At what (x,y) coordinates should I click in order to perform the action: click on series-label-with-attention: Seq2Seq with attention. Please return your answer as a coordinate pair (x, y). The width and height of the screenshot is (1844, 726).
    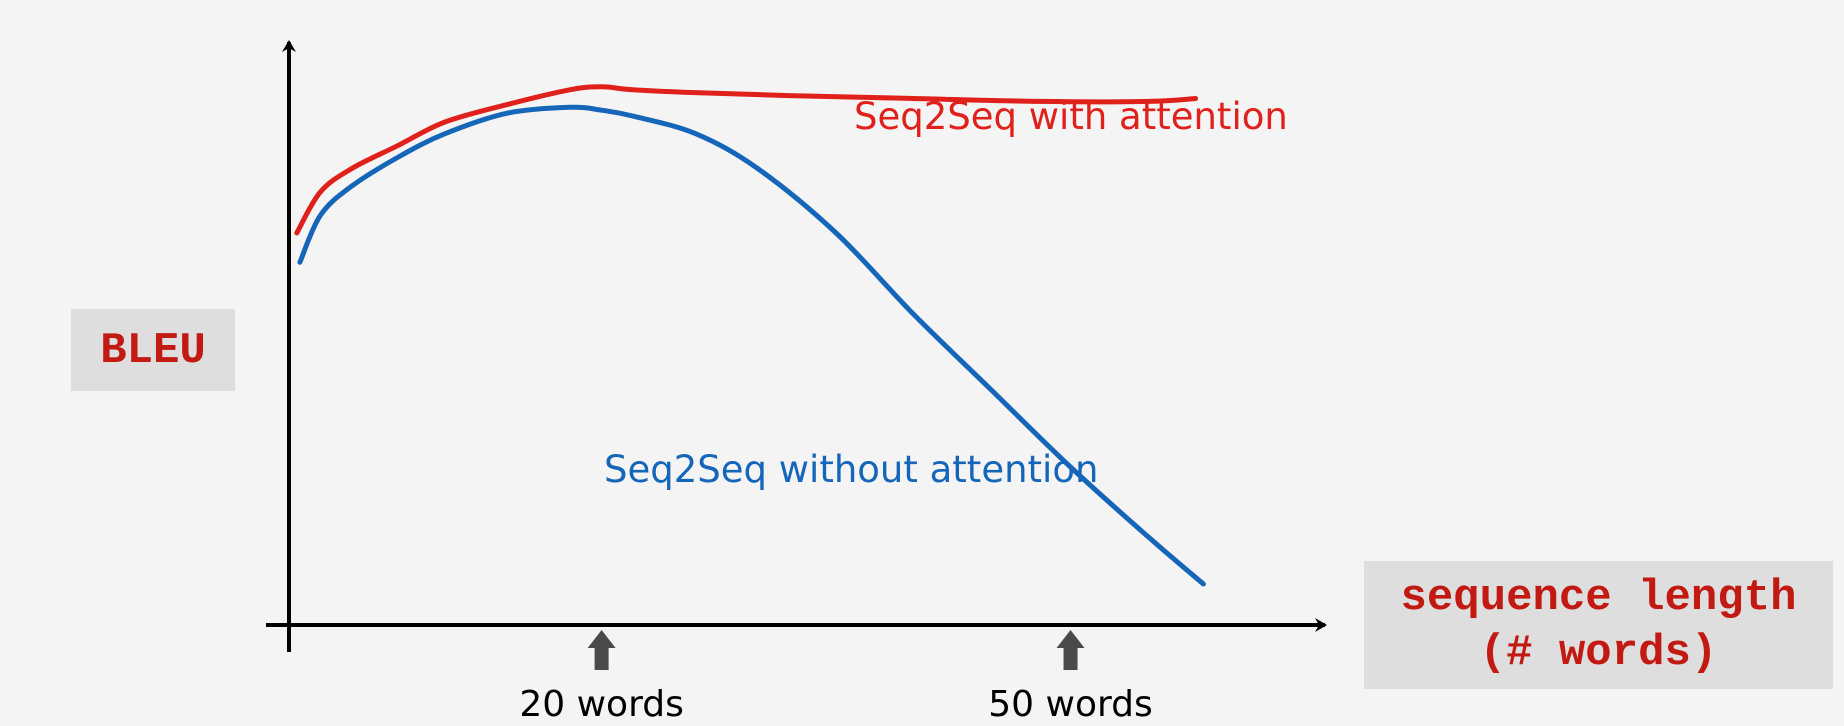
    Looking at the image, I should click on (1071, 116).